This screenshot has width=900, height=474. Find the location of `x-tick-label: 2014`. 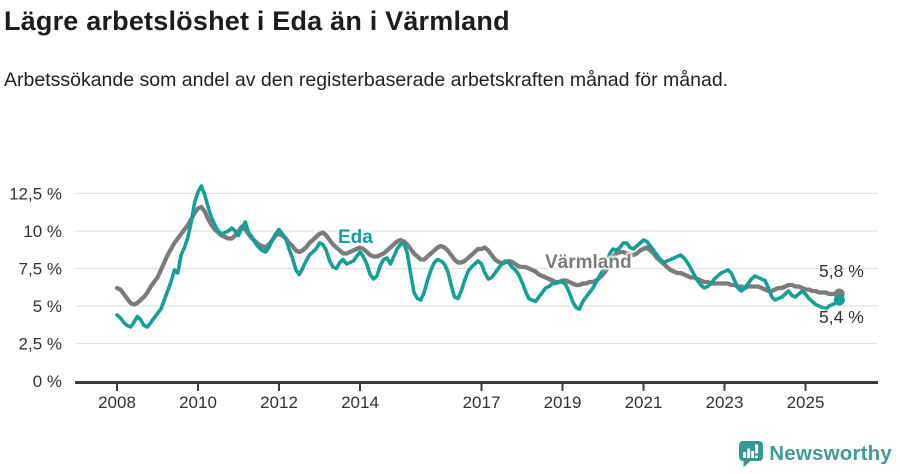

x-tick-label: 2014 is located at coordinates (360, 402).